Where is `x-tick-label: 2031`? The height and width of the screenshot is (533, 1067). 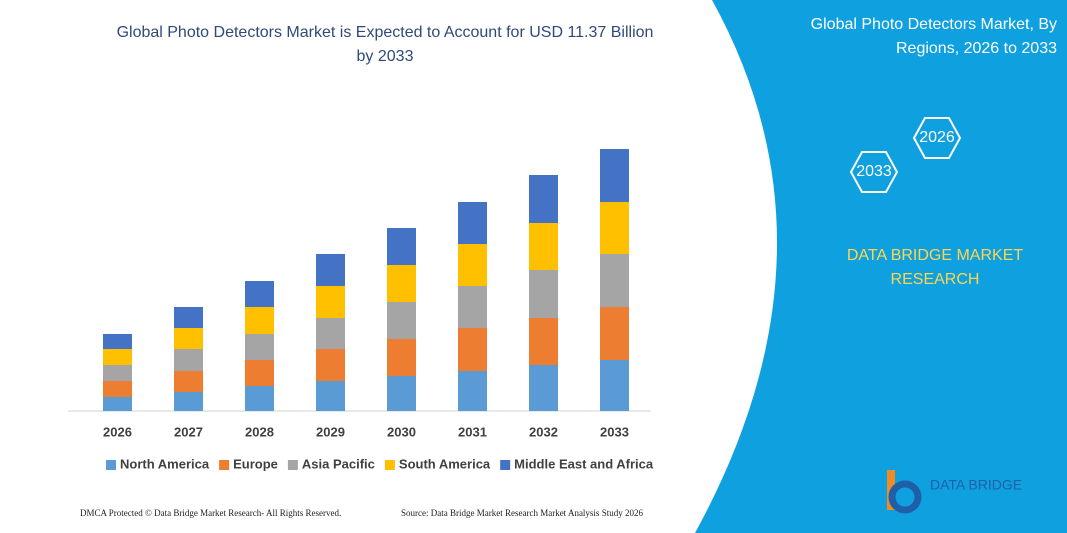 x-tick-label: 2031 is located at coordinates (472, 431).